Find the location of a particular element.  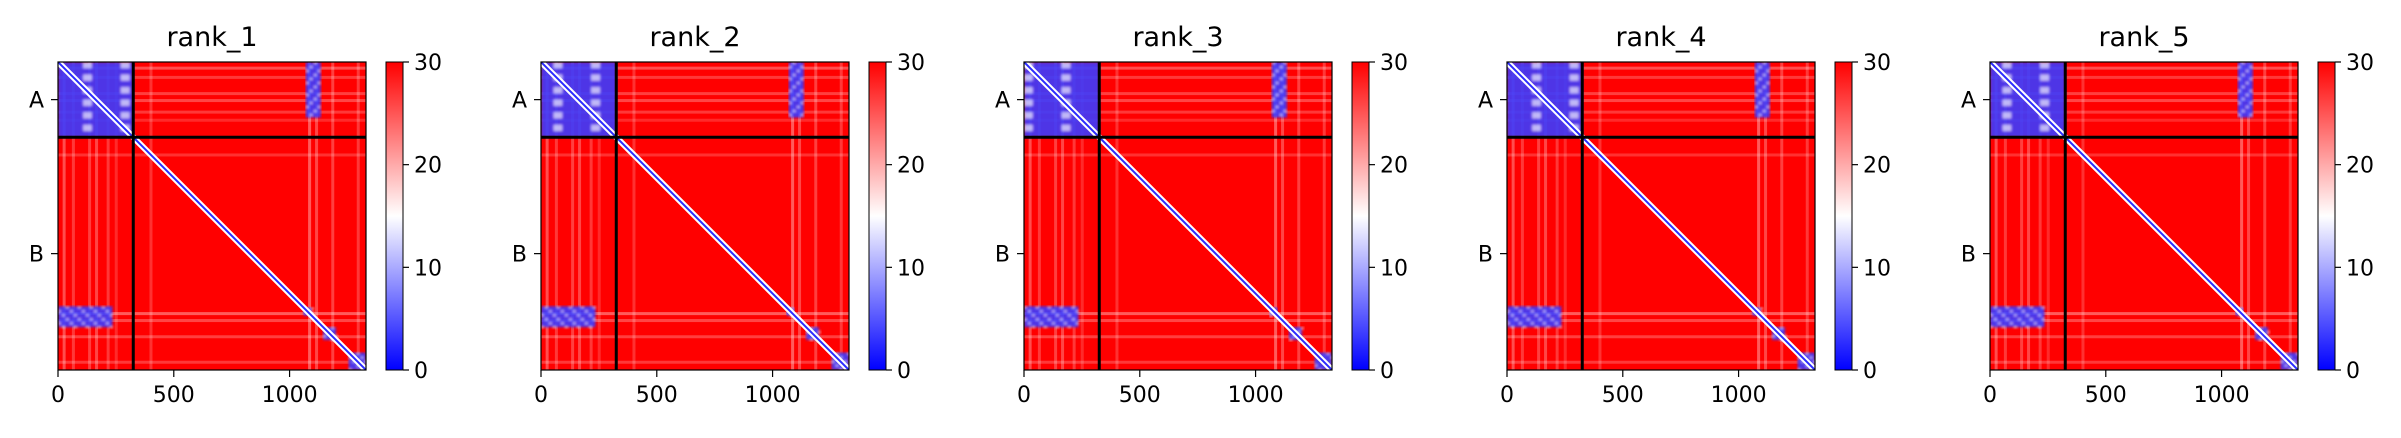

plot-frame is located at coordinates (1178, 216).